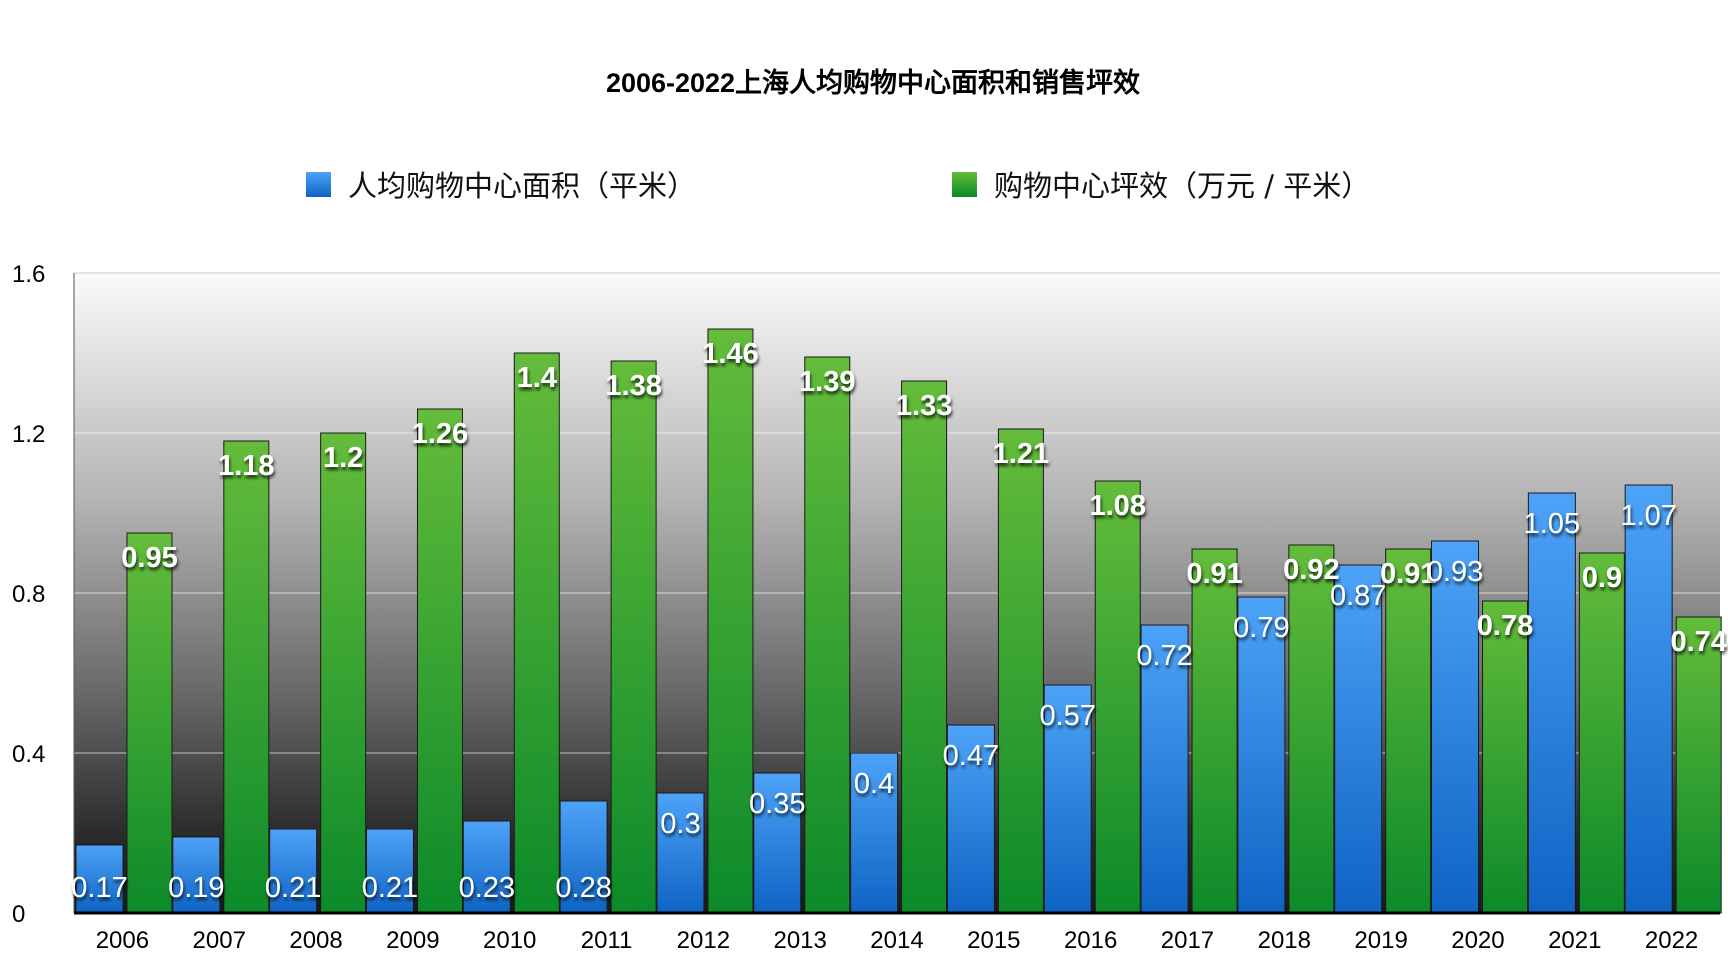  What do you see at coordinates (246, 677) in the screenshot?
I see `bar-efficiency-2007` at bounding box center [246, 677].